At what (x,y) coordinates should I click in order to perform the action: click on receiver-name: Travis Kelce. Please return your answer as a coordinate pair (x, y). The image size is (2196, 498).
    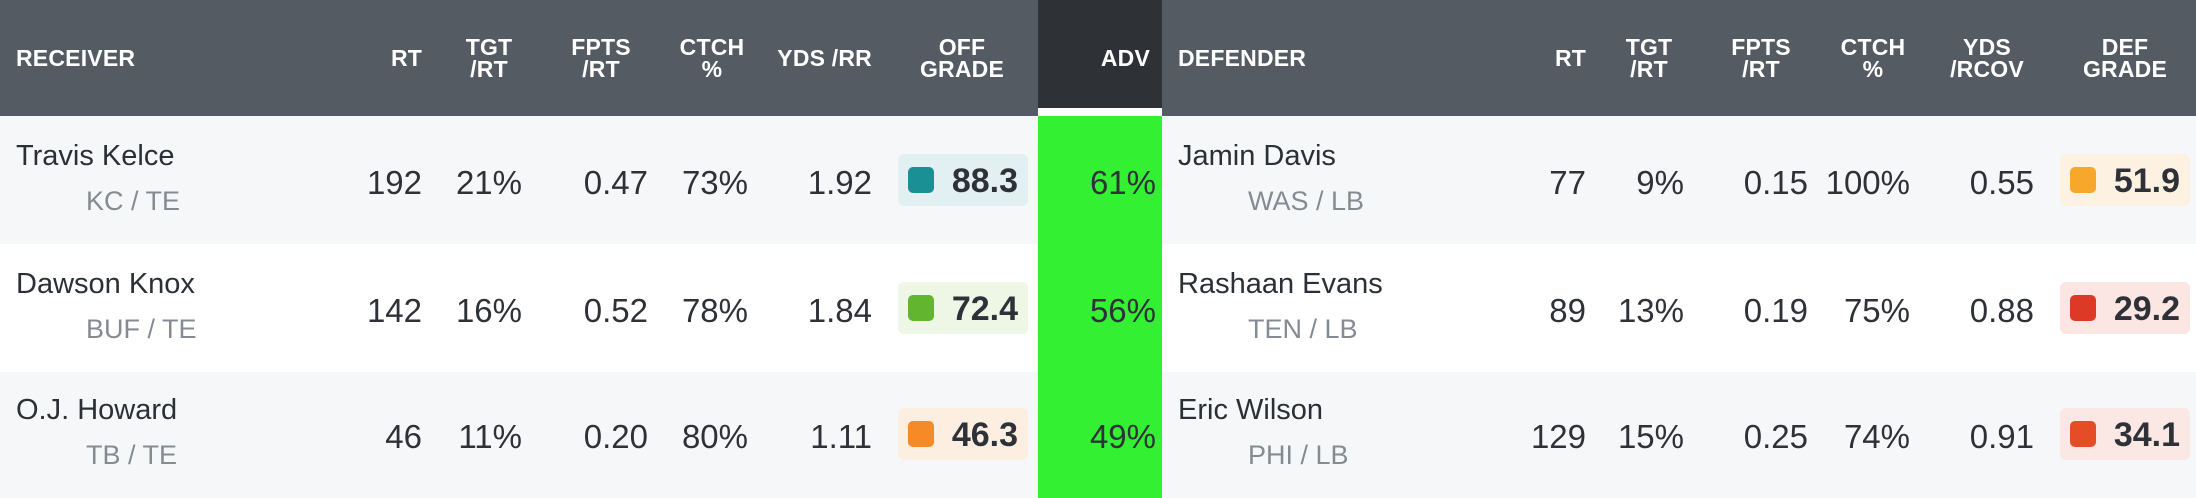
    Looking at the image, I should click on (95, 156).